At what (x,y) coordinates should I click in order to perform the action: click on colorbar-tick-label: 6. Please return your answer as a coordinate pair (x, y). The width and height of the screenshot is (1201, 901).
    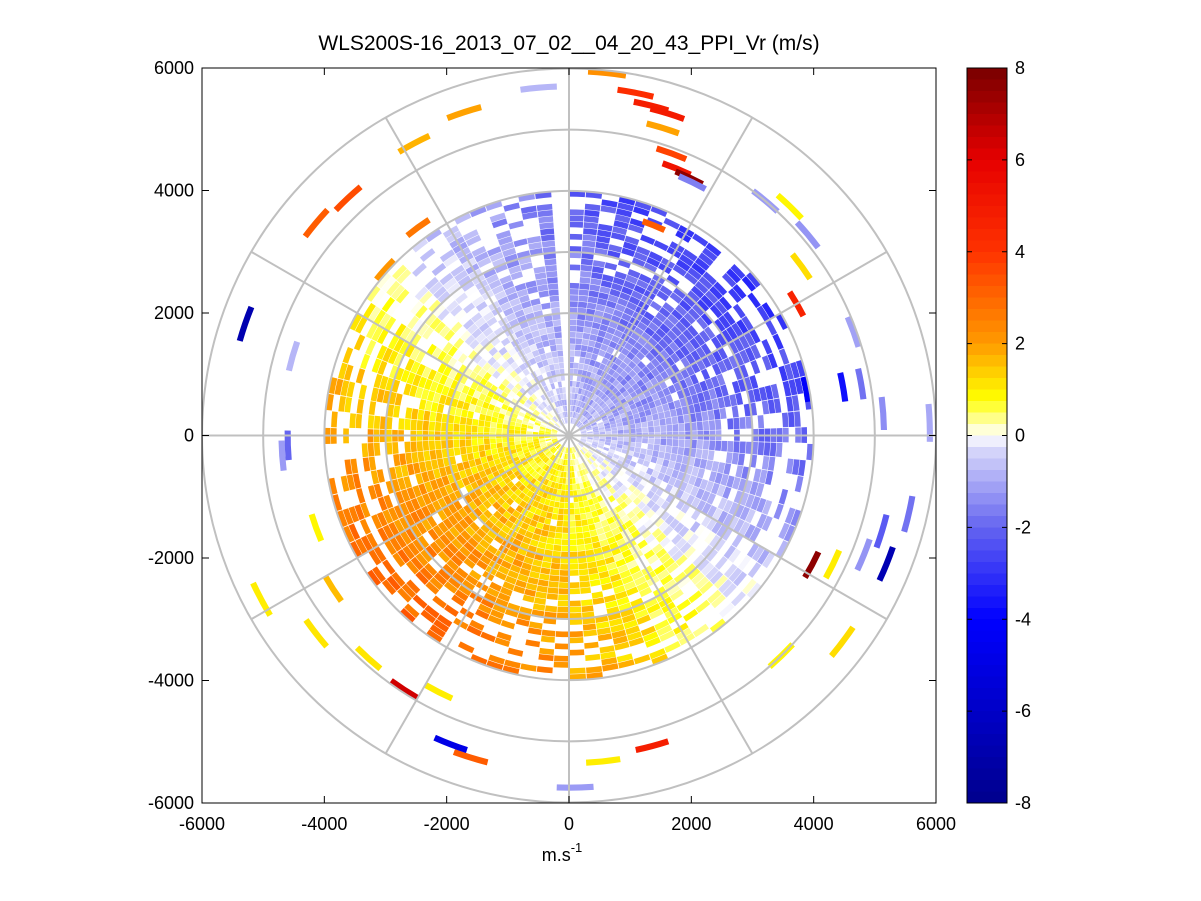
    Looking at the image, I should click on (1020, 160).